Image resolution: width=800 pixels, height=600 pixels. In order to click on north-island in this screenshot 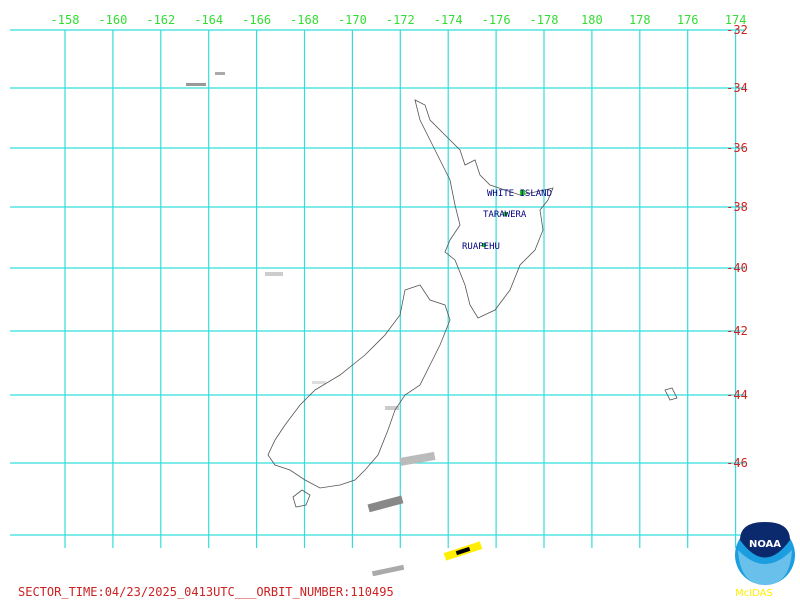, I will do `click(484, 209)`.